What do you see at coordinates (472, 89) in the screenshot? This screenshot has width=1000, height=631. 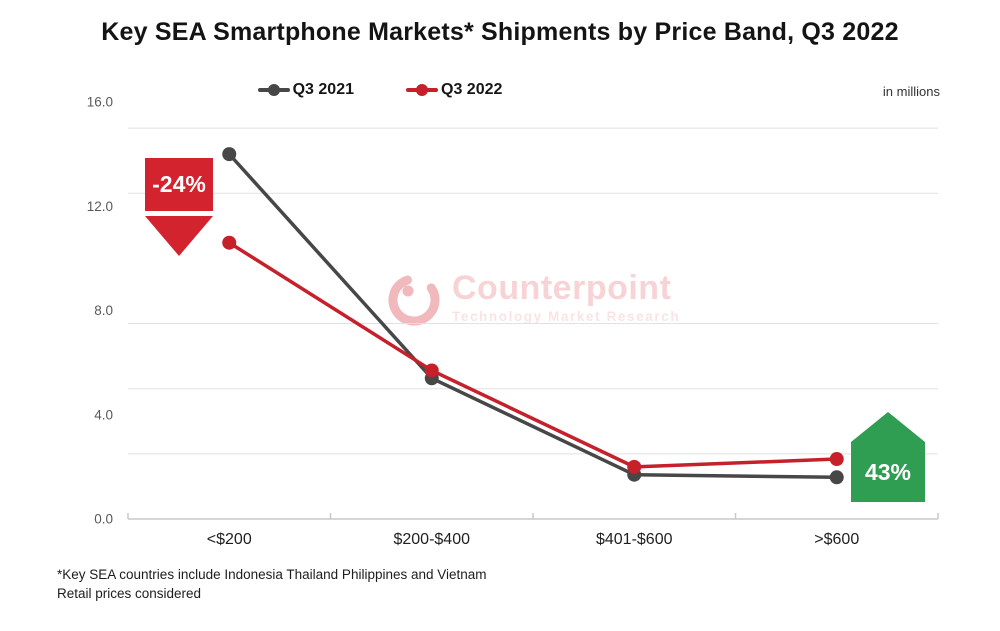 I see `legend-label-q3-2022: Q3 2022` at bounding box center [472, 89].